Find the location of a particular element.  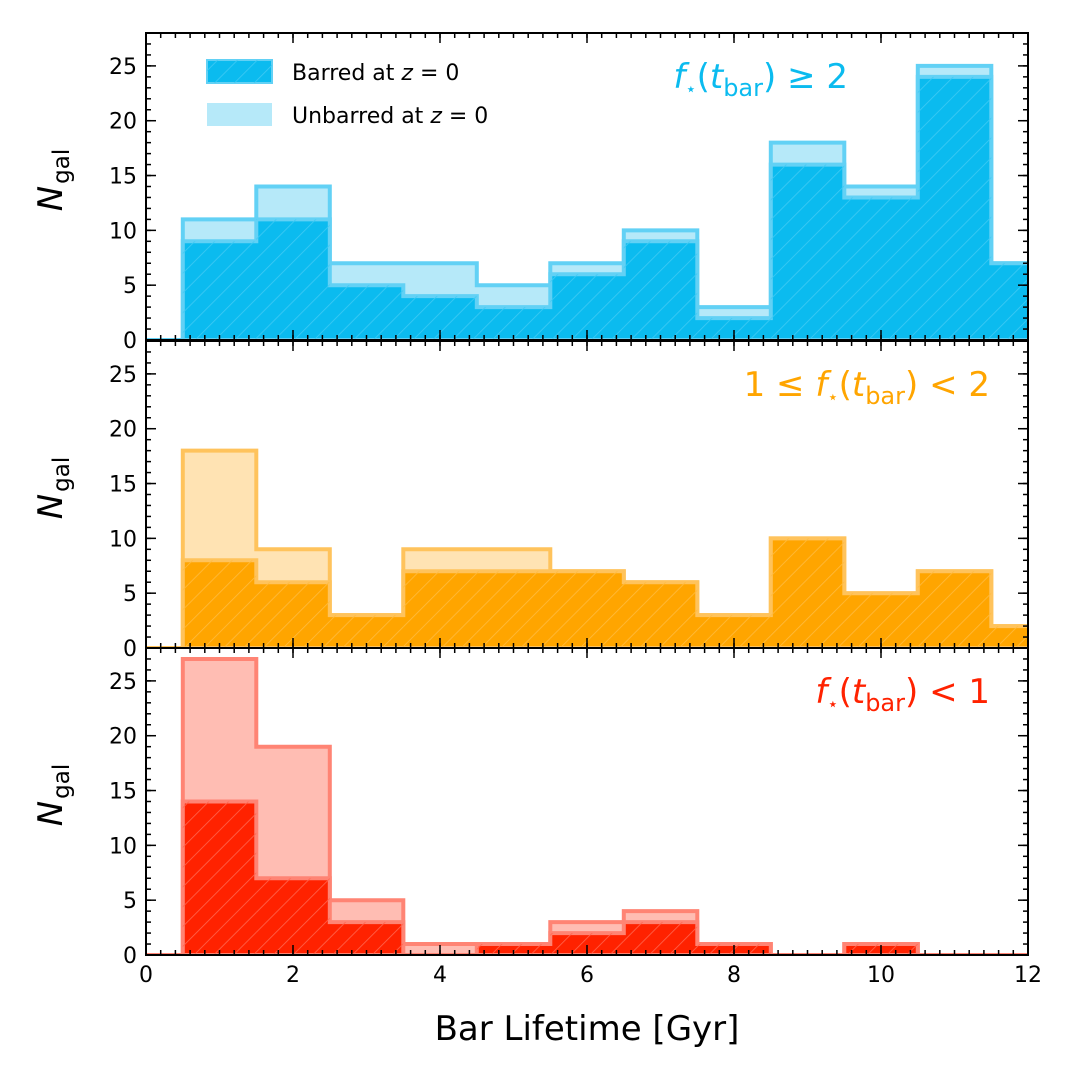

legend-unbarred-label: Unbarred at z = 0 is located at coordinates (390, 116).